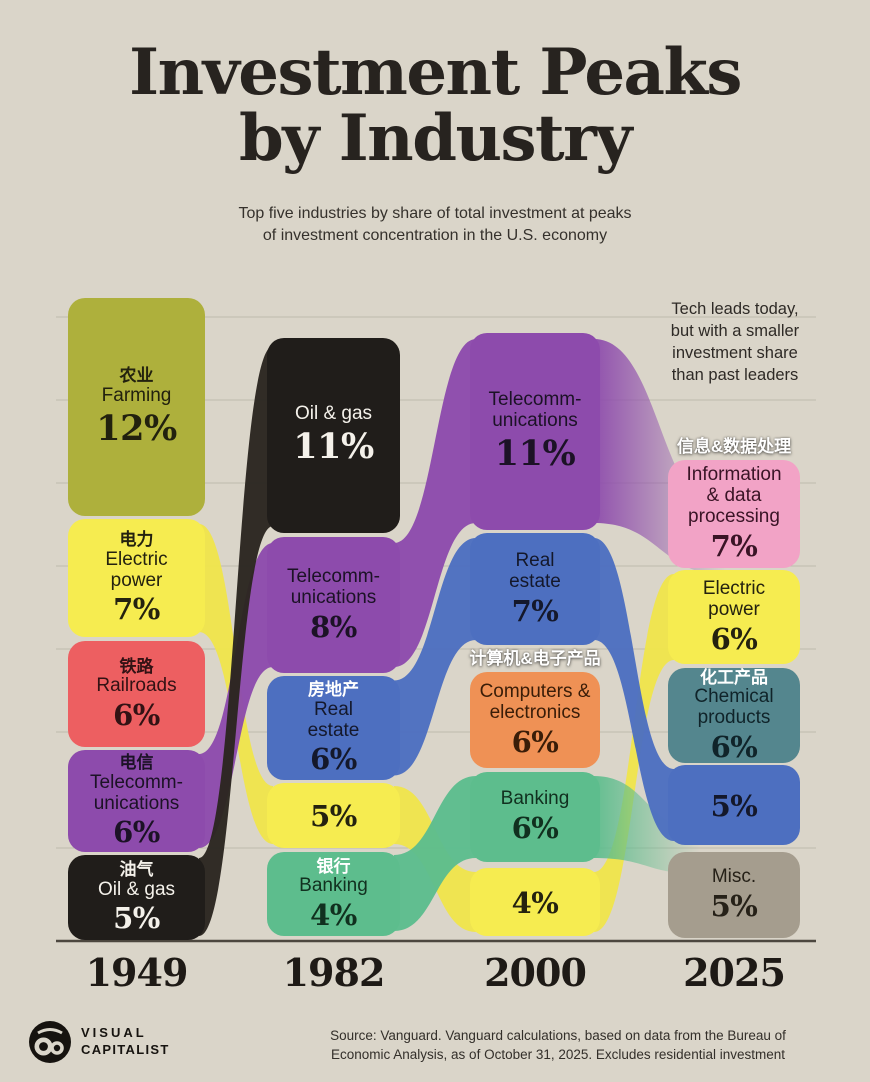 Image resolution: width=870 pixels, height=1082 pixels. What do you see at coordinates (136, 407) in the screenshot?
I see `block-farming-1949: 农业 Farming 12%` at bounding box center [136, 407].